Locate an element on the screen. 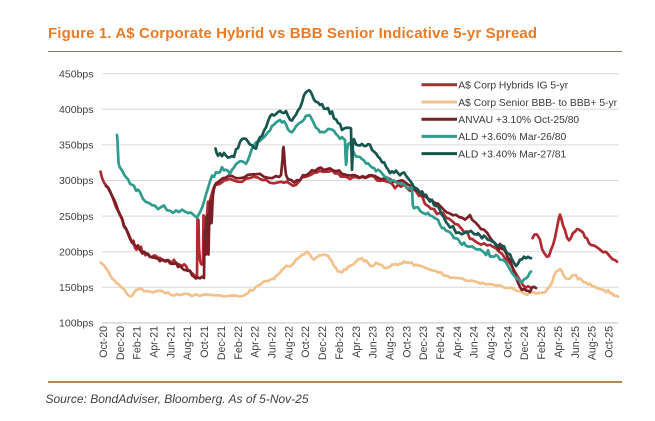 This screenshot has width=655, height=421. svg-text: ANVAU +3.10% Oct-25/80 is located at coordinates (518, 120).